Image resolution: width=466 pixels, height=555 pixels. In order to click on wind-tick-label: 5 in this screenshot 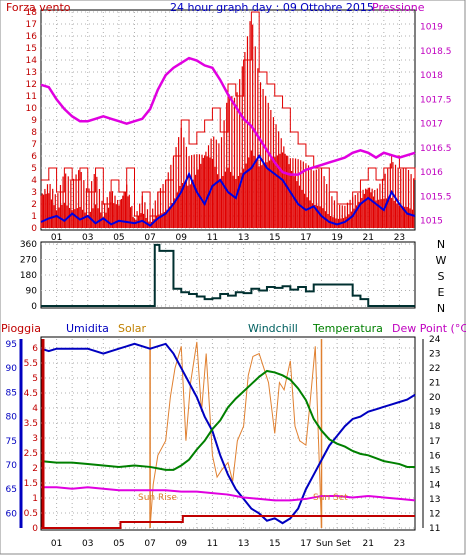, I will do `click(34, 169)`.